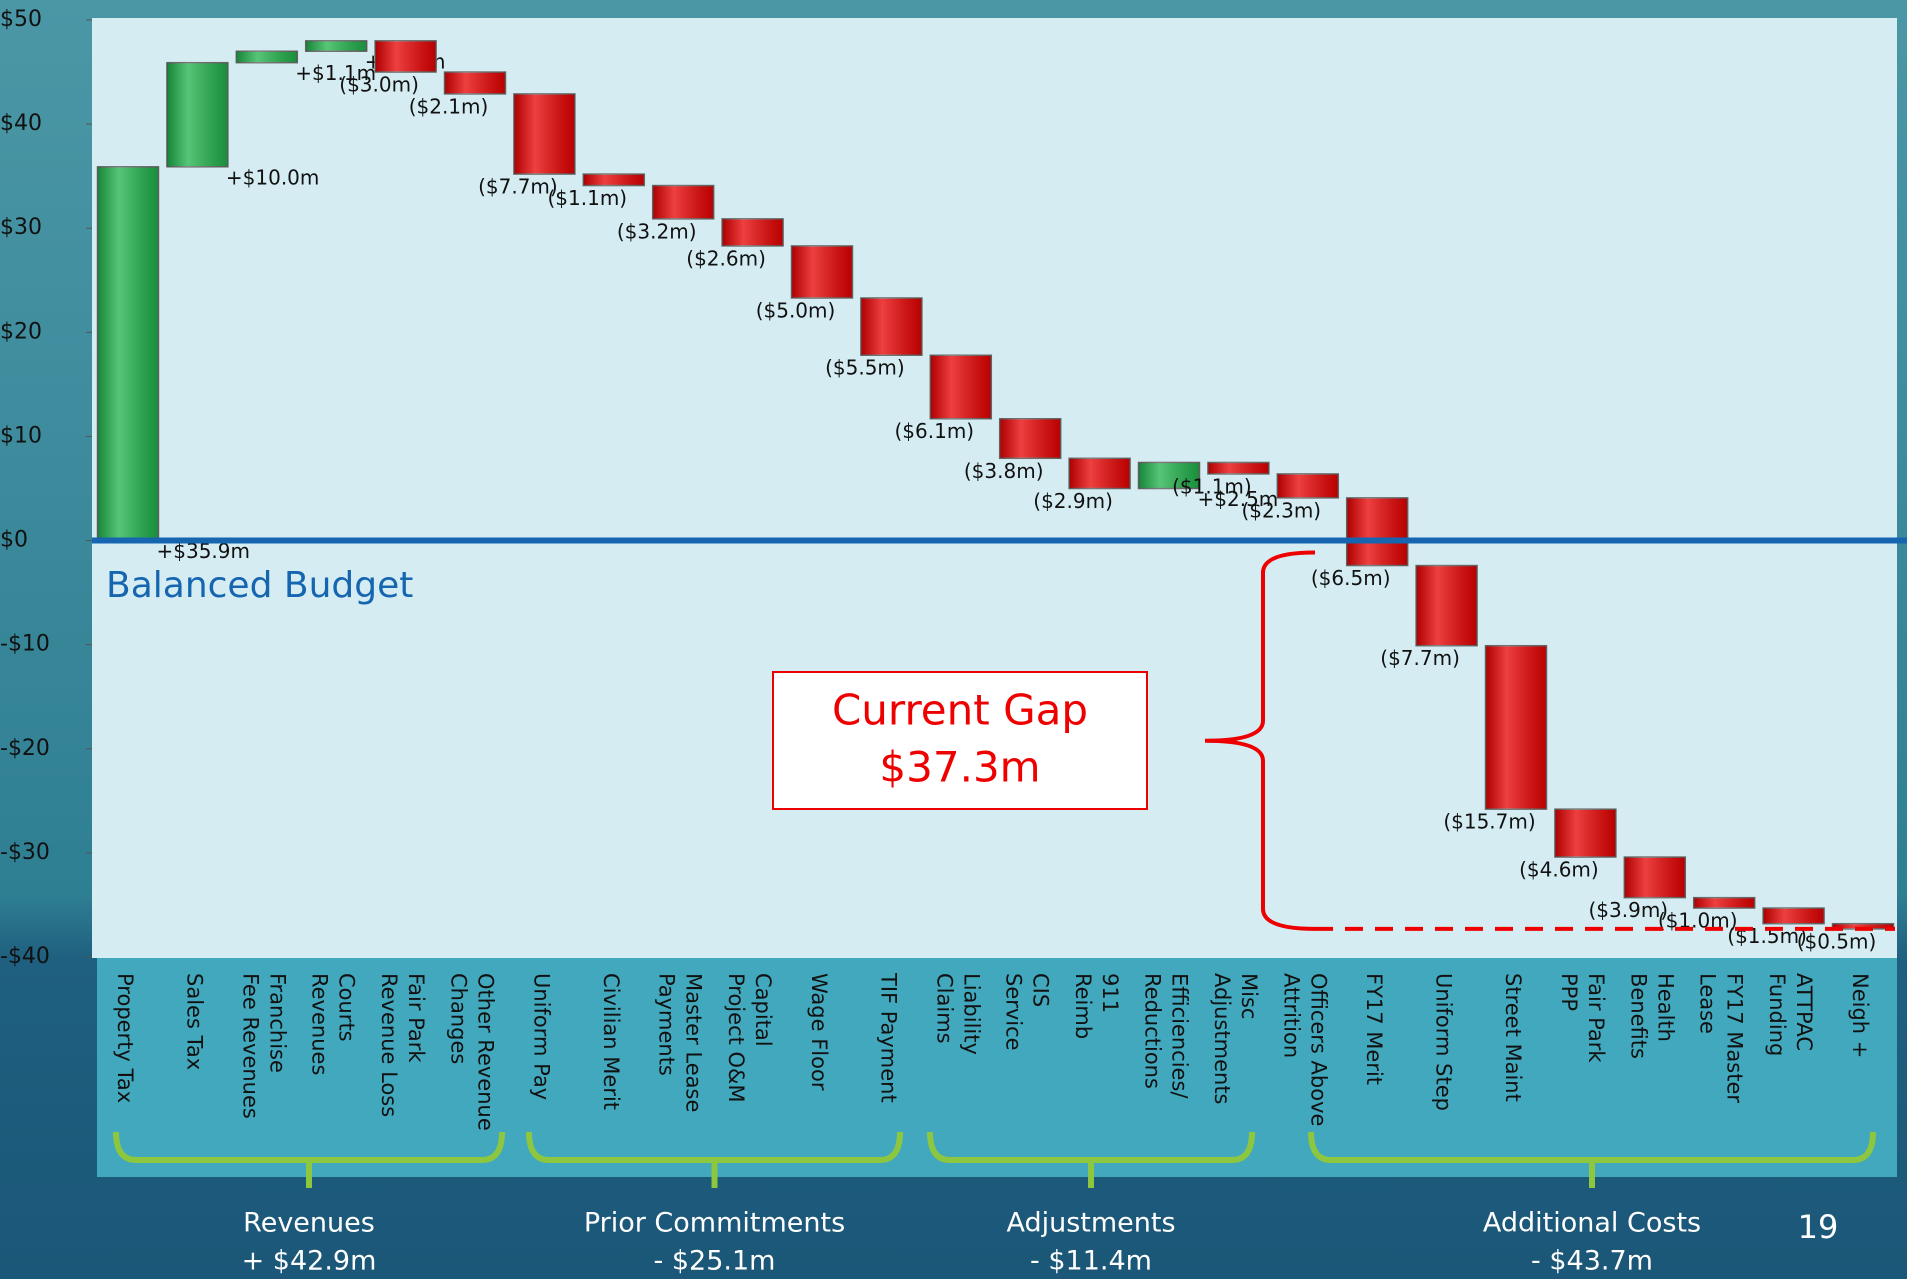 This screenshot has height=1279, width=1907. I want to click on x-tick-label: Lease, so click(1708, 1003).